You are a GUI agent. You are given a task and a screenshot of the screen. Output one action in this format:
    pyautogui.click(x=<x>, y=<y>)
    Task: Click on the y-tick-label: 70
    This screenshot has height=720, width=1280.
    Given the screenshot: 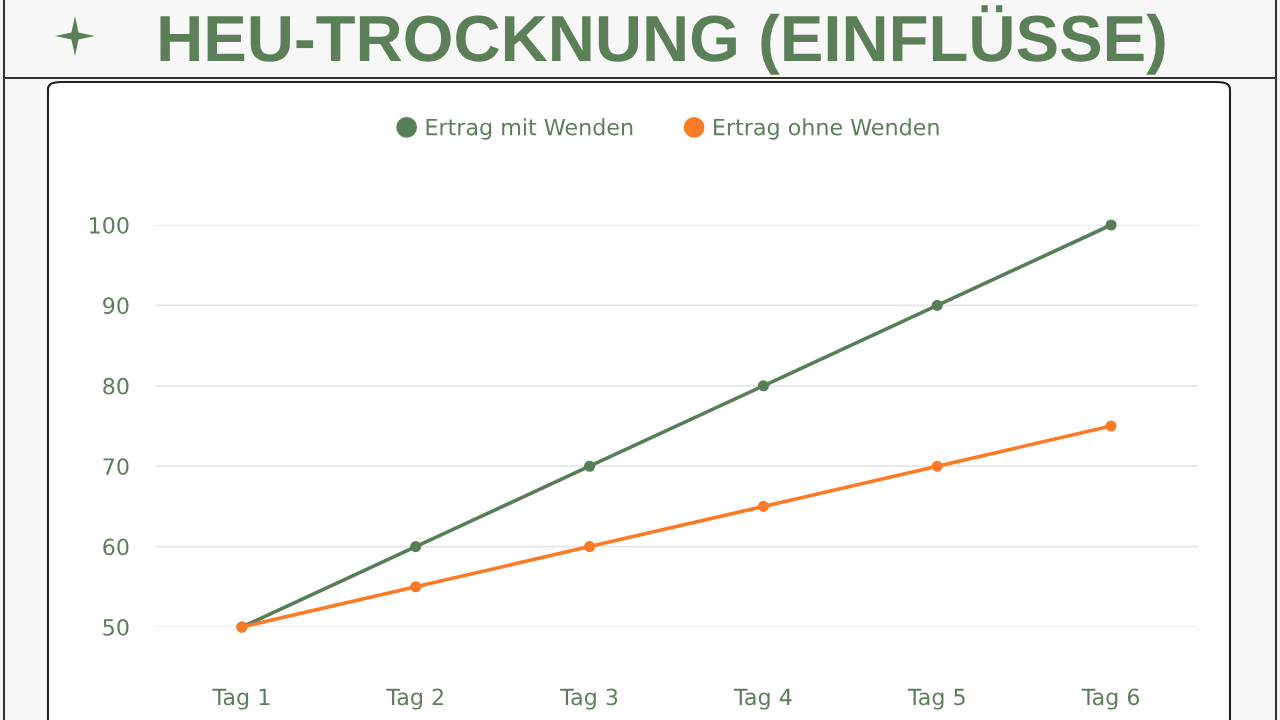 What is the action you would take?
    pyautogui.click(x=116, y=466)
    